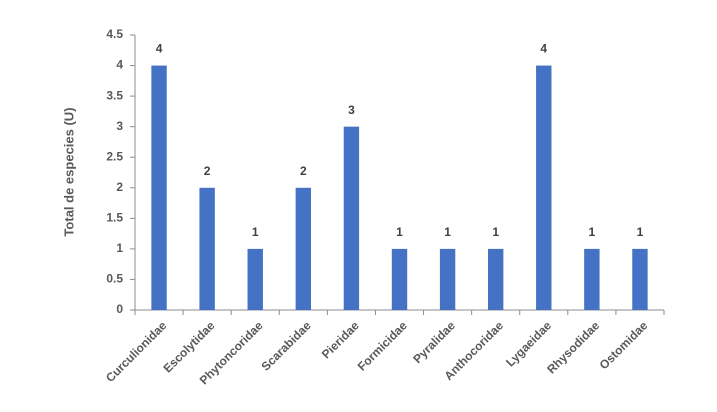 This screenshot has width=717, height=412. What do you see at coordinates (136, 351) in the screenshot?
I see `x-tick-label: Curculionidae` at bounding box center [136, 351].